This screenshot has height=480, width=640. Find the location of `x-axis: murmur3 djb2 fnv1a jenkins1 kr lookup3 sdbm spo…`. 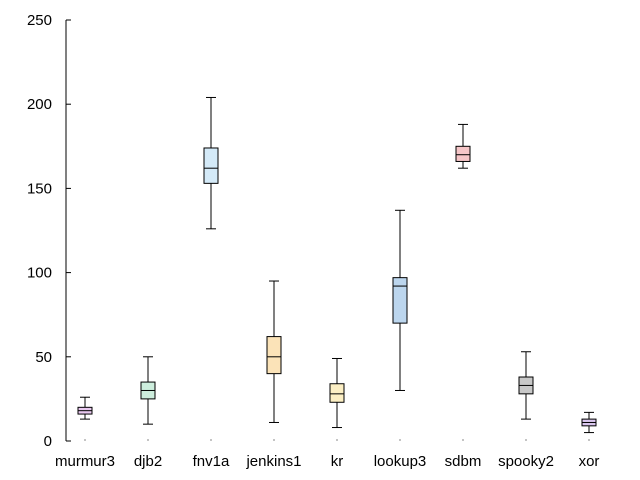

x-axis: murmur3 djb2 fnv1a jenkins1 kr lookup3 sdbm spo… is located at coordinates (327, 454).